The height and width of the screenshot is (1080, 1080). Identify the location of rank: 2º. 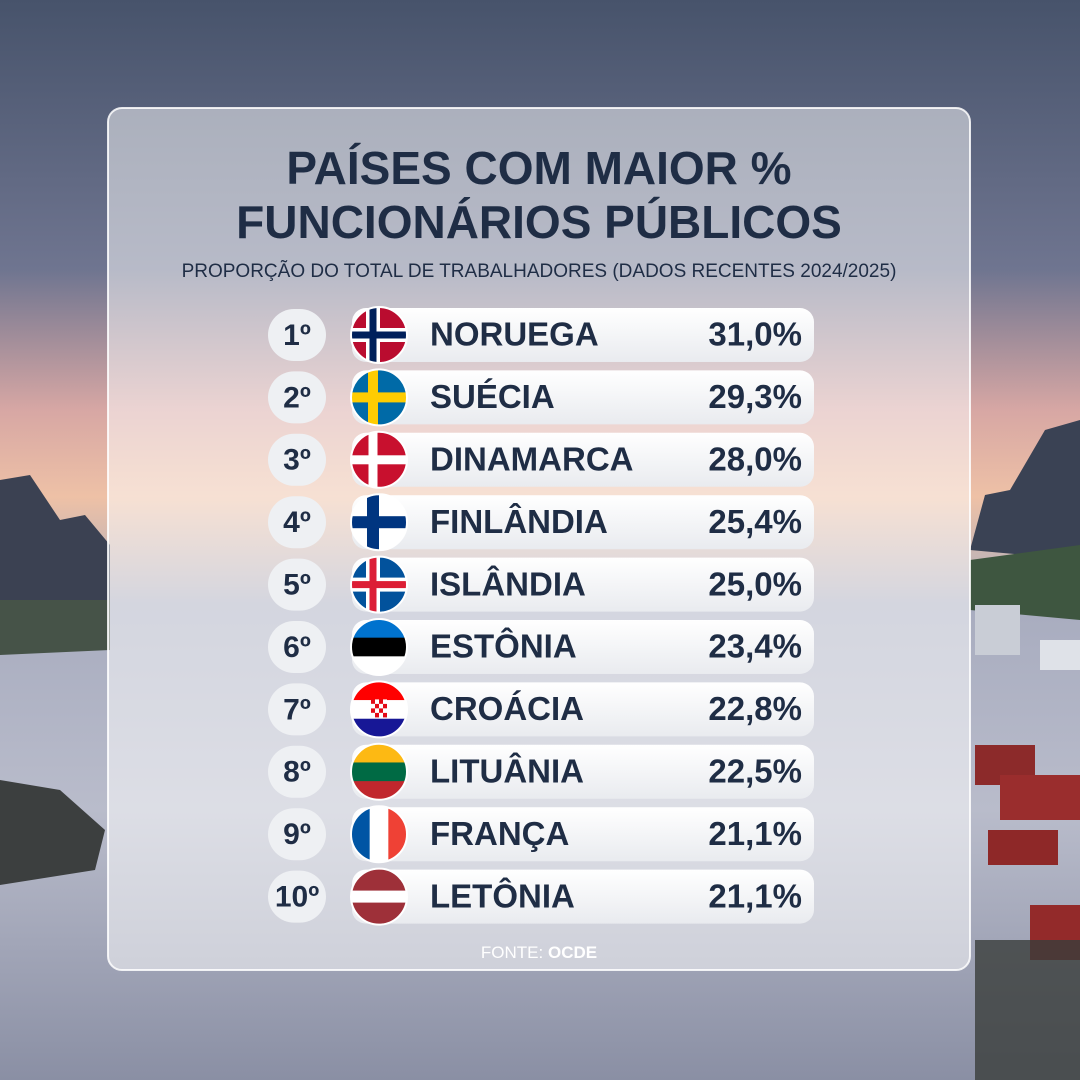
(297, 397).